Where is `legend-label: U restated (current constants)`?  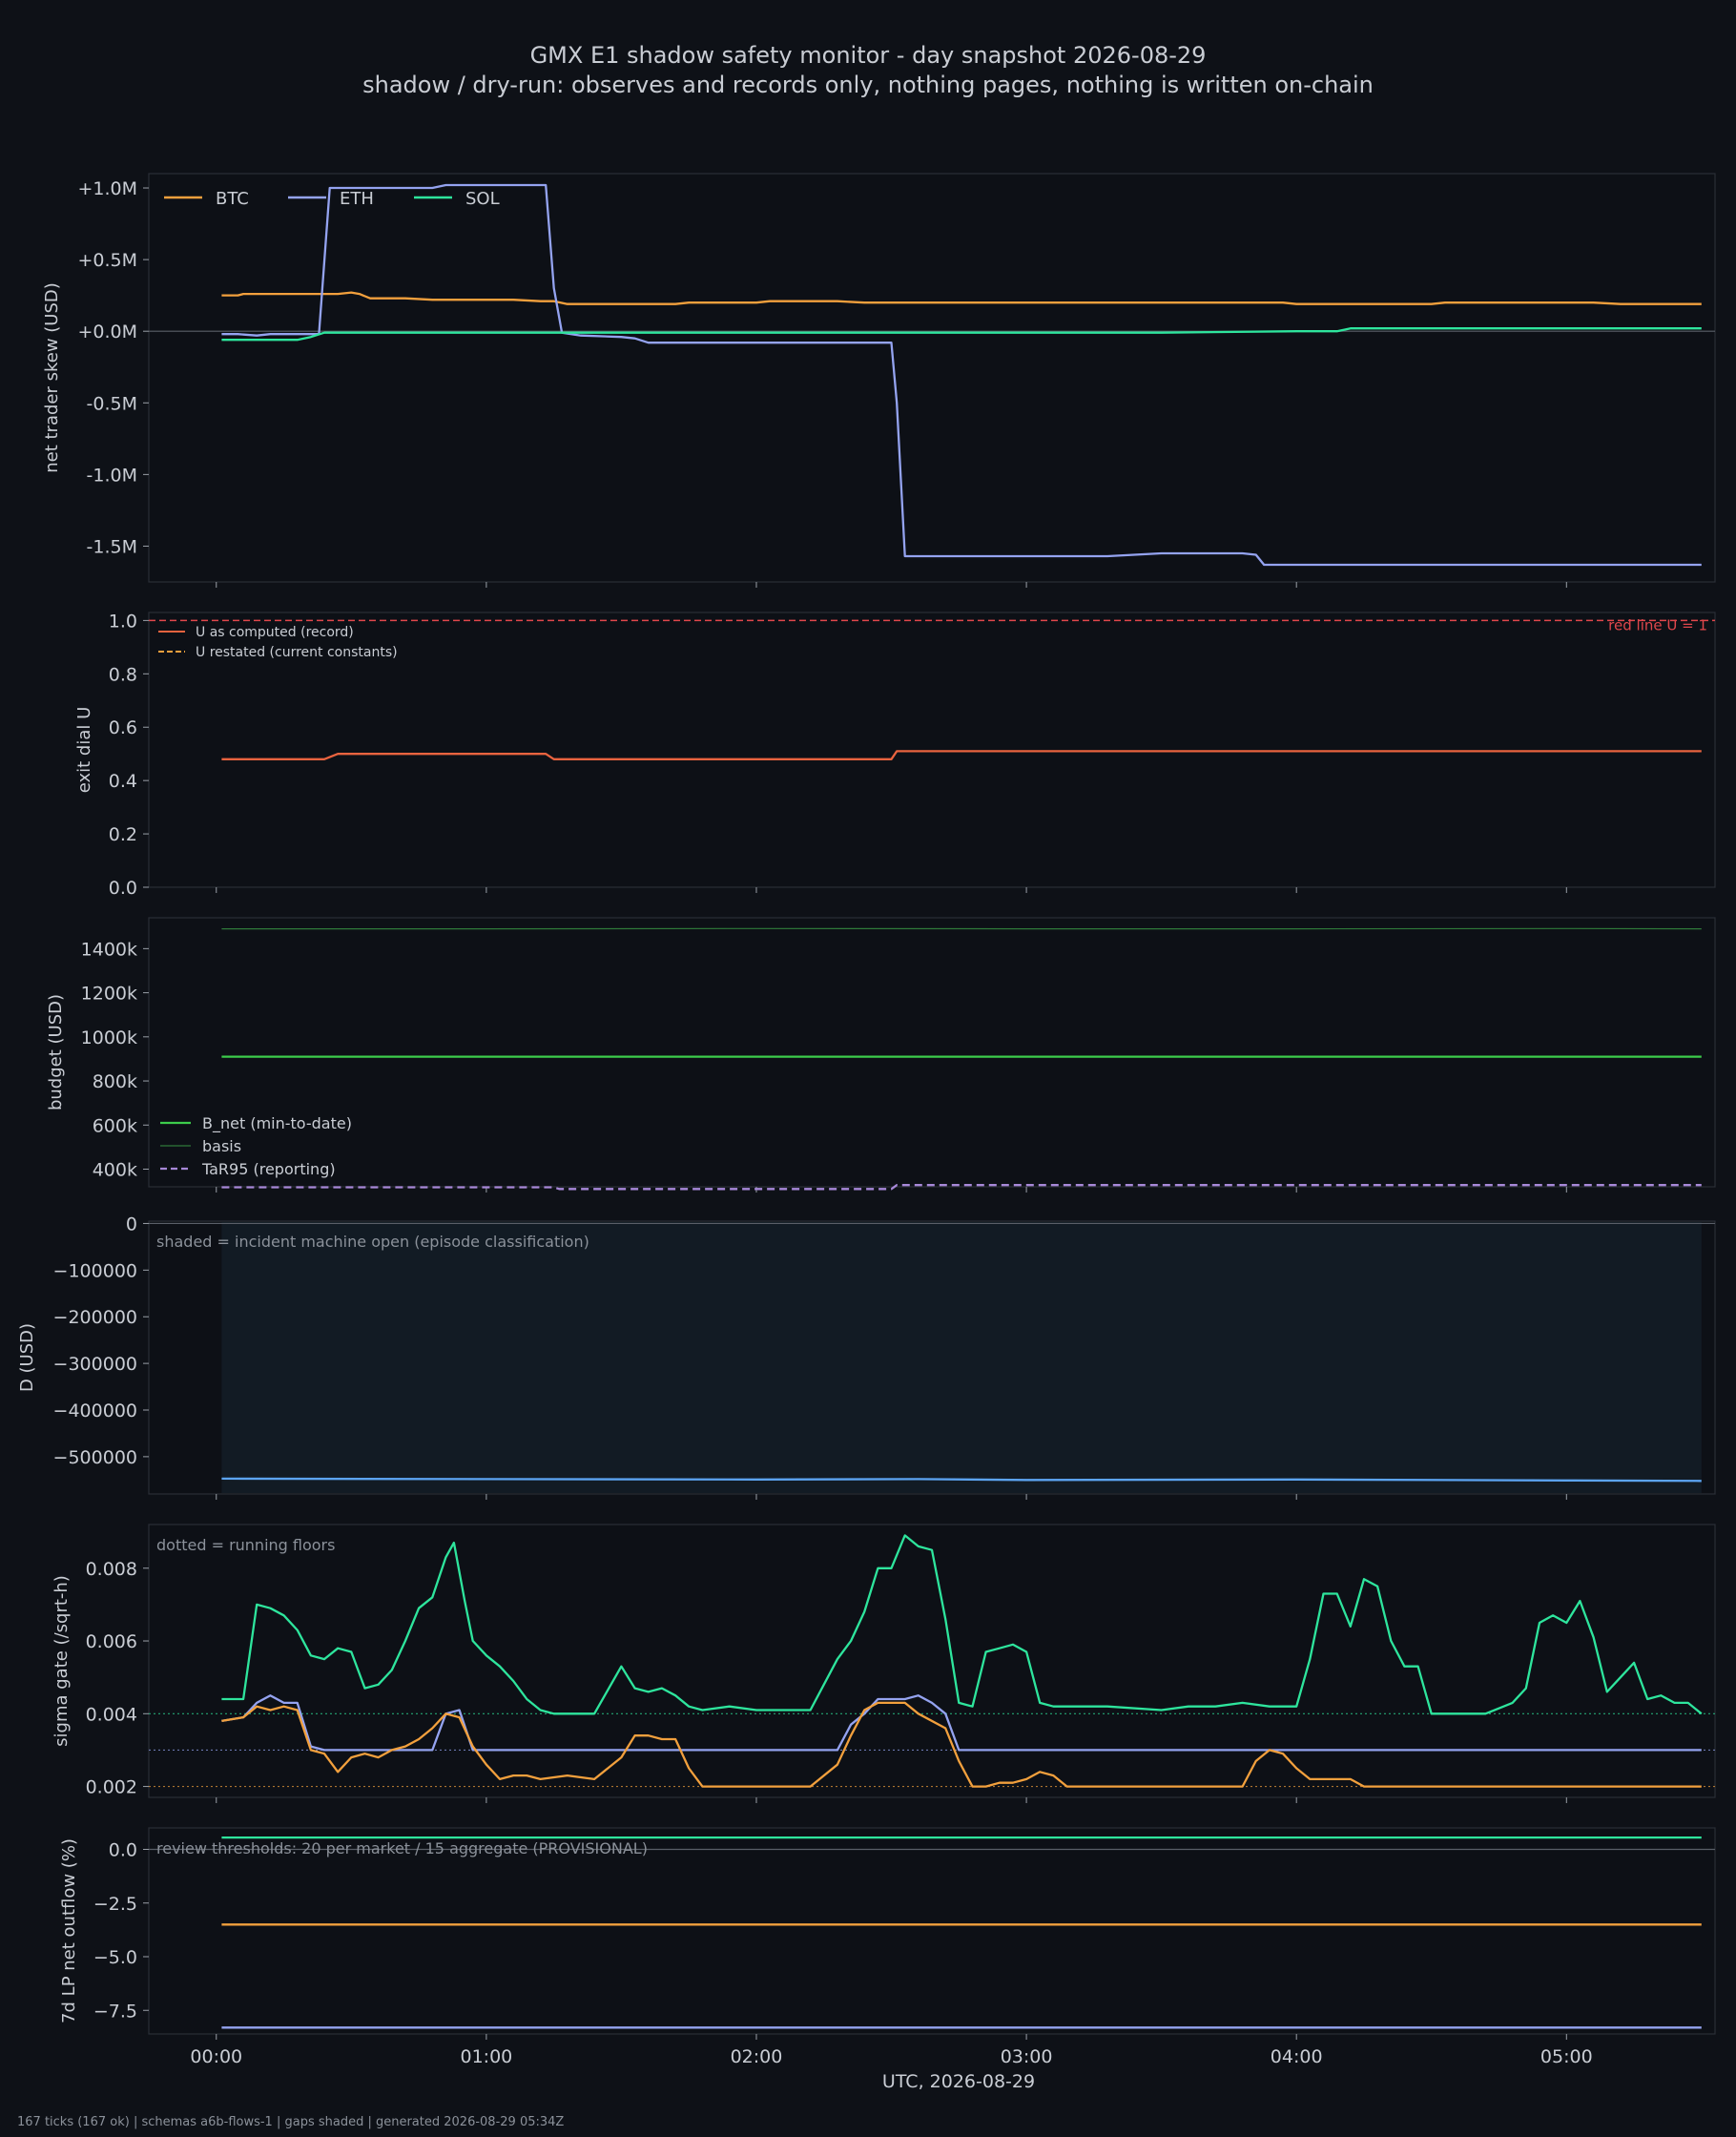 legend-label: U restated (current constants) is located at coordinates (297, 652).